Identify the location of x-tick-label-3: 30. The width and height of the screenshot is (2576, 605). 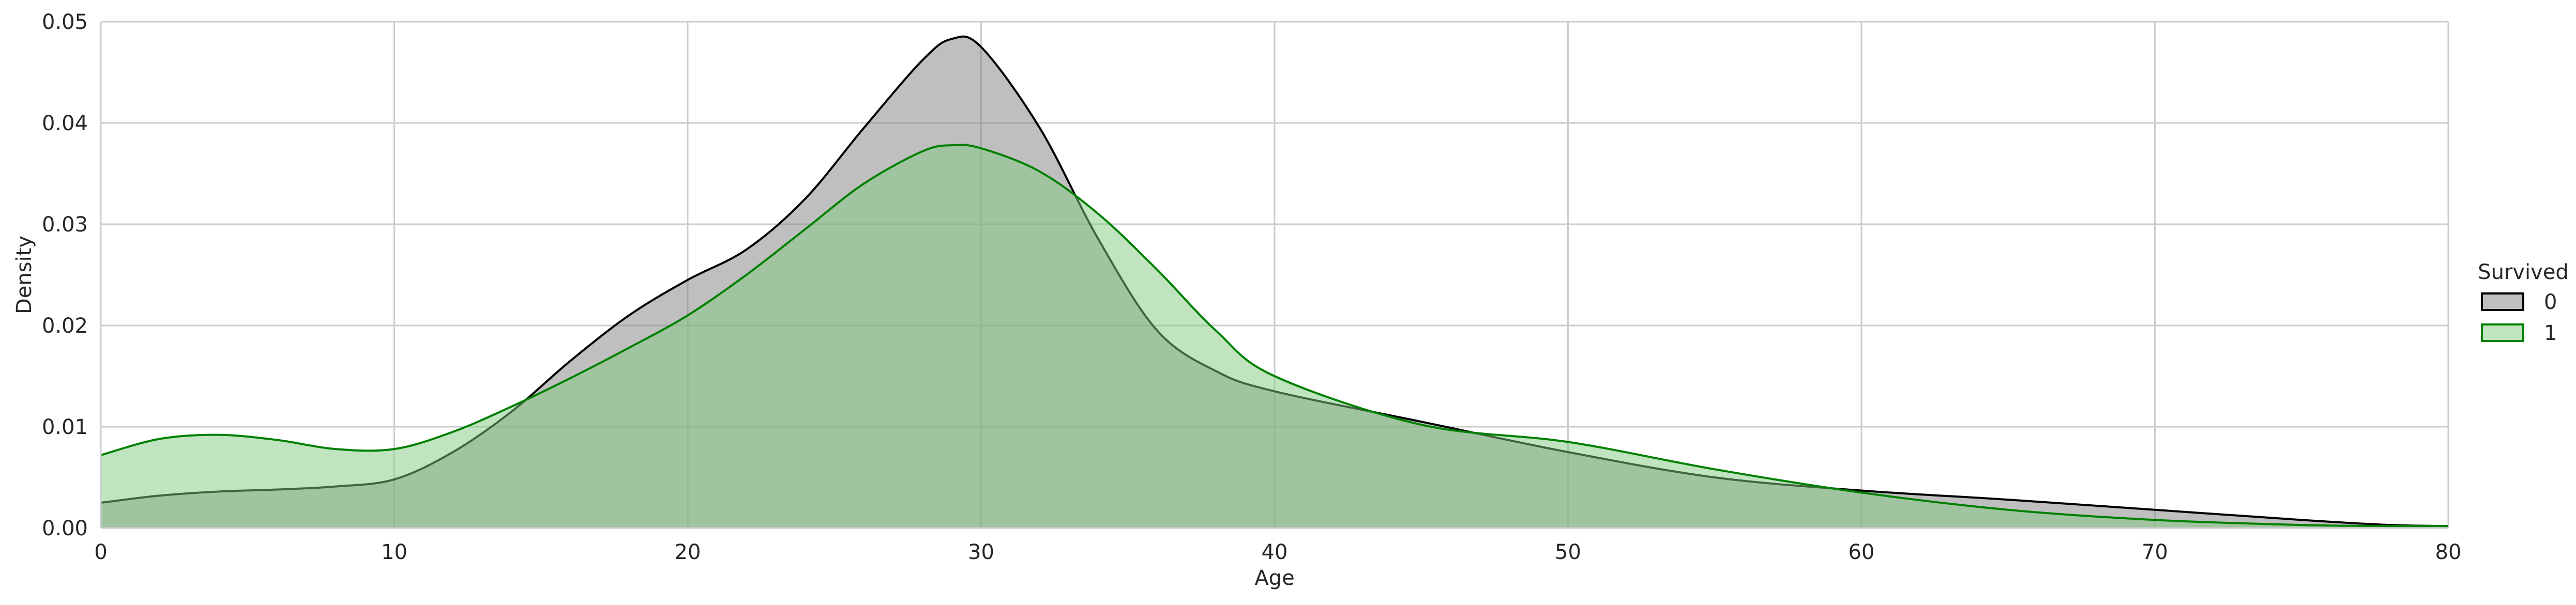
(981, 552).